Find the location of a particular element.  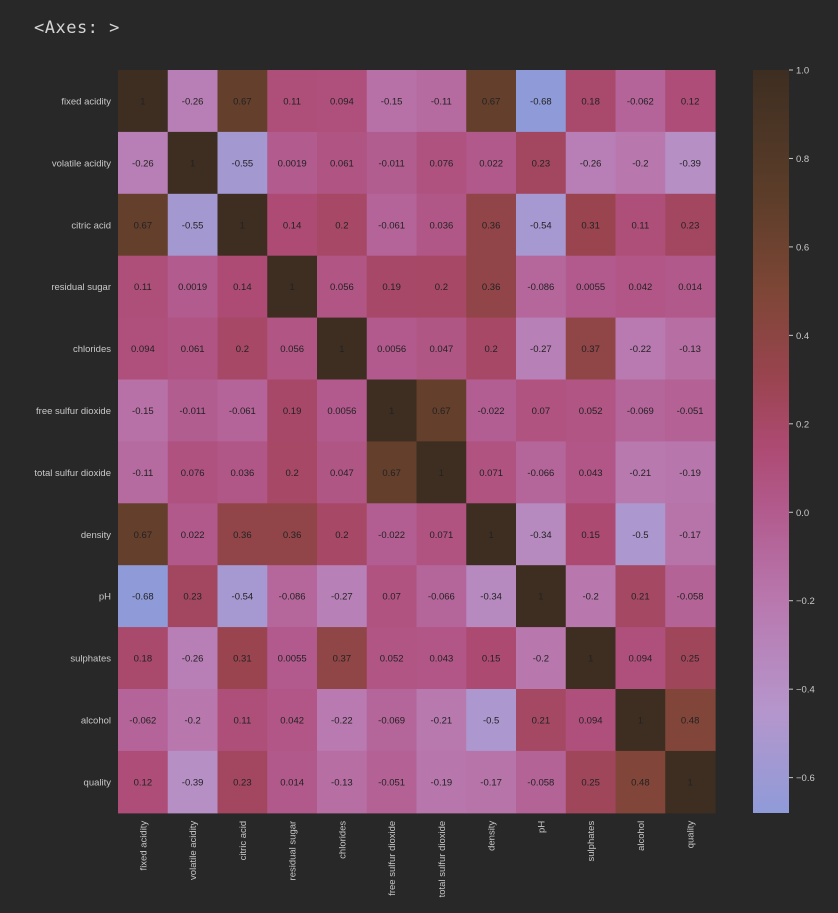

cell-value-label: 0.071 is located at coordinates (441, 535).